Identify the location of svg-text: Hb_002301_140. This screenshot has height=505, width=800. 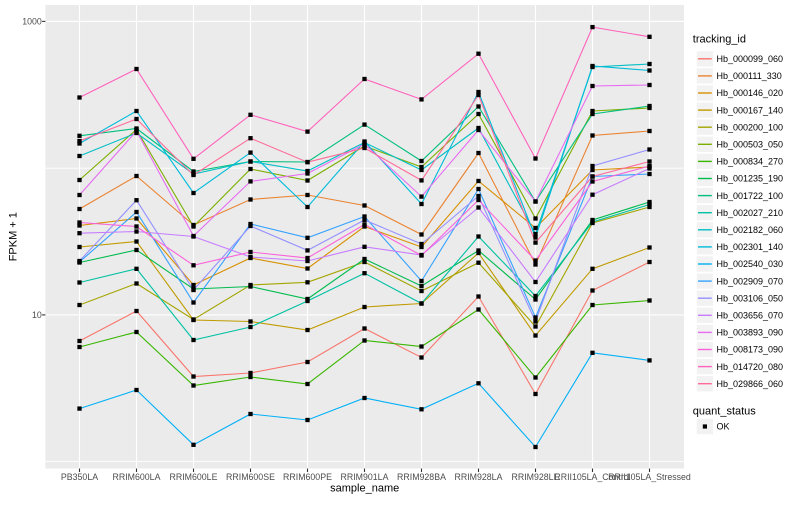
(750, 247).